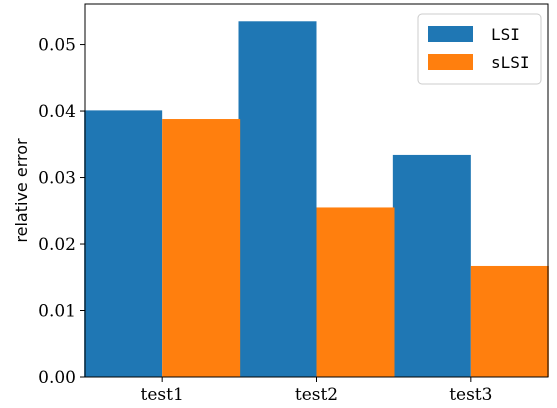  Describe the element at coordinates (277, 199) in the screenshot. I see `bar-LSI-test2` at that location.